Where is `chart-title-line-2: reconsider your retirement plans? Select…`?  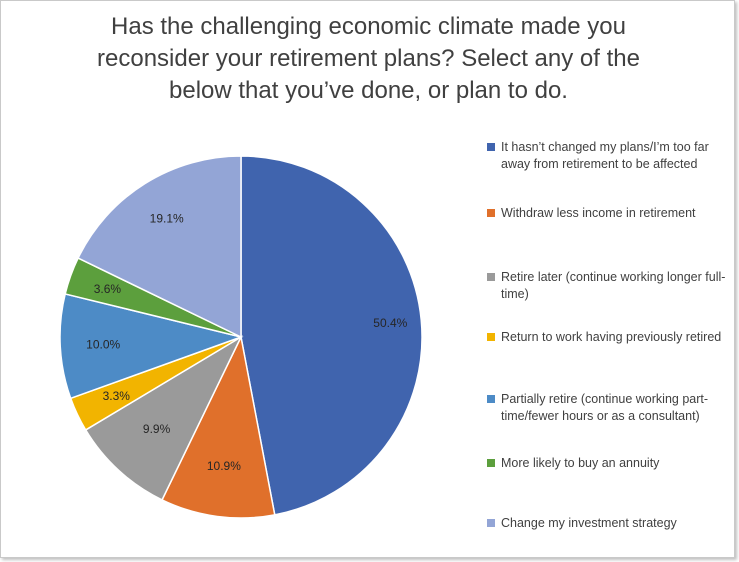 chart-title-line-2: reconsider your retirement plans? Select… is located at coordinates (368, 58).